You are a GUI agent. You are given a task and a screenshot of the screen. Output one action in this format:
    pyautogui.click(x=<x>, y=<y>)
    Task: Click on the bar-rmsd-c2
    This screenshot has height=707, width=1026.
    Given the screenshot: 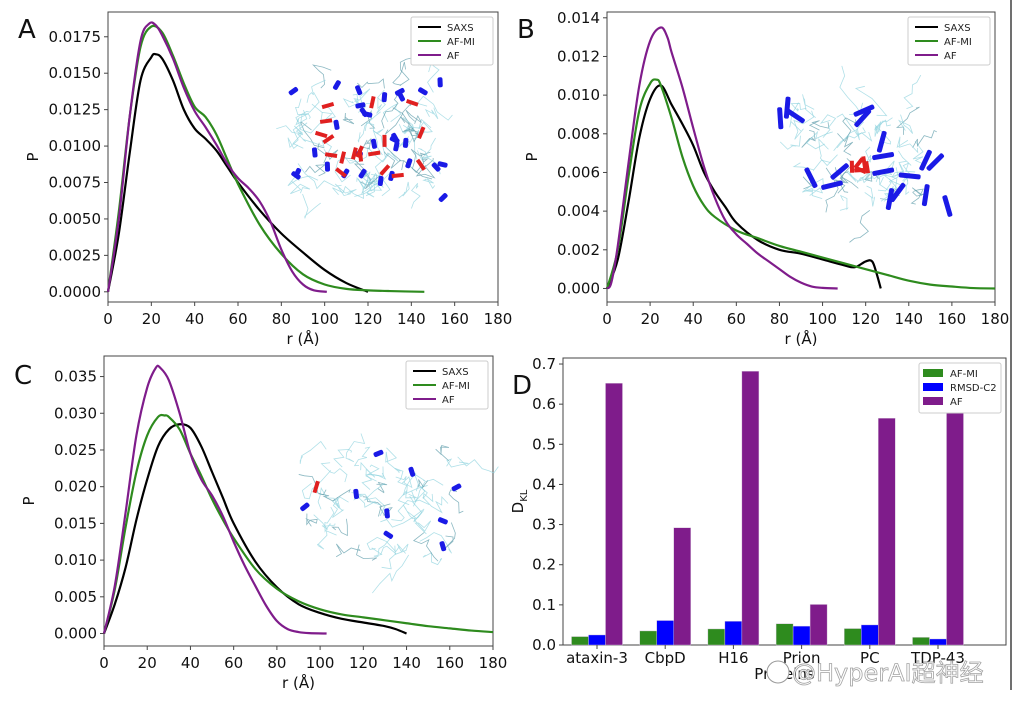 What is the action you would take?
    pyautogui.click(x=870, y=635)
    